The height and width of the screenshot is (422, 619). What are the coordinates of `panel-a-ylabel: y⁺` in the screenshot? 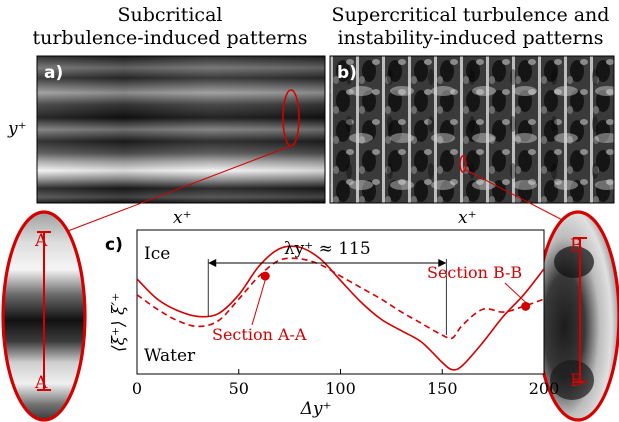 It's located at (17, 129).